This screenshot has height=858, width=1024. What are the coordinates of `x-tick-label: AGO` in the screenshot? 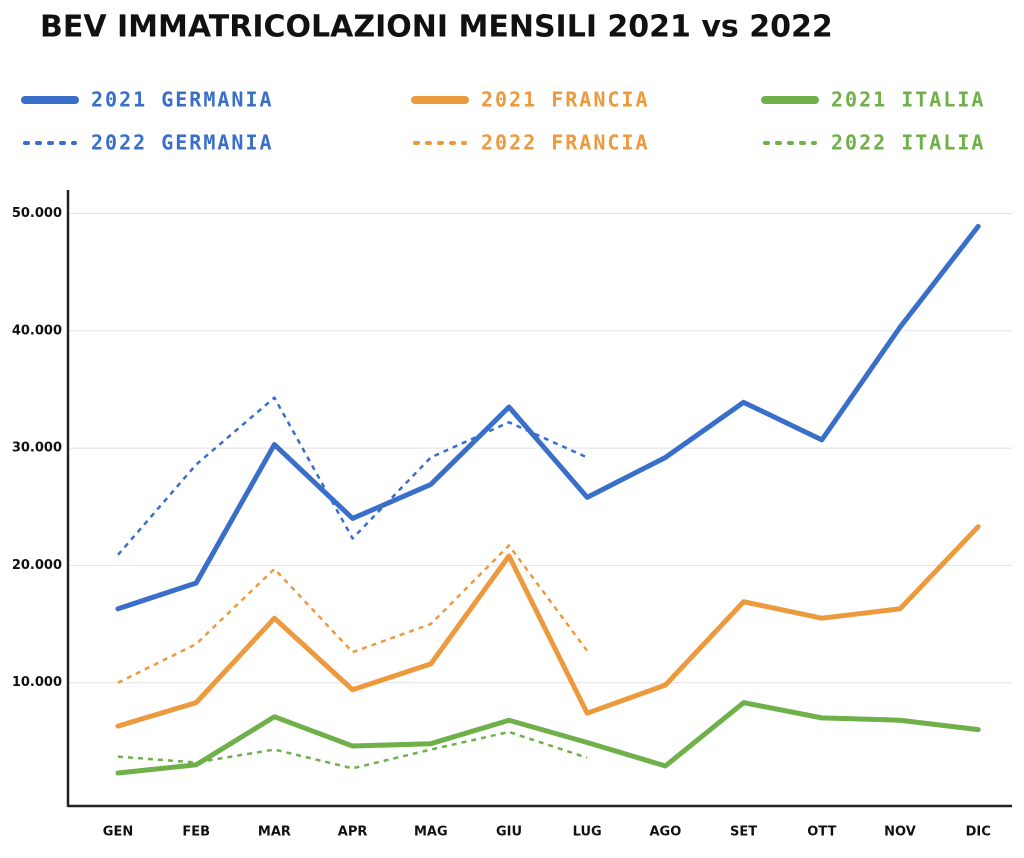 It's located at (666, 832).